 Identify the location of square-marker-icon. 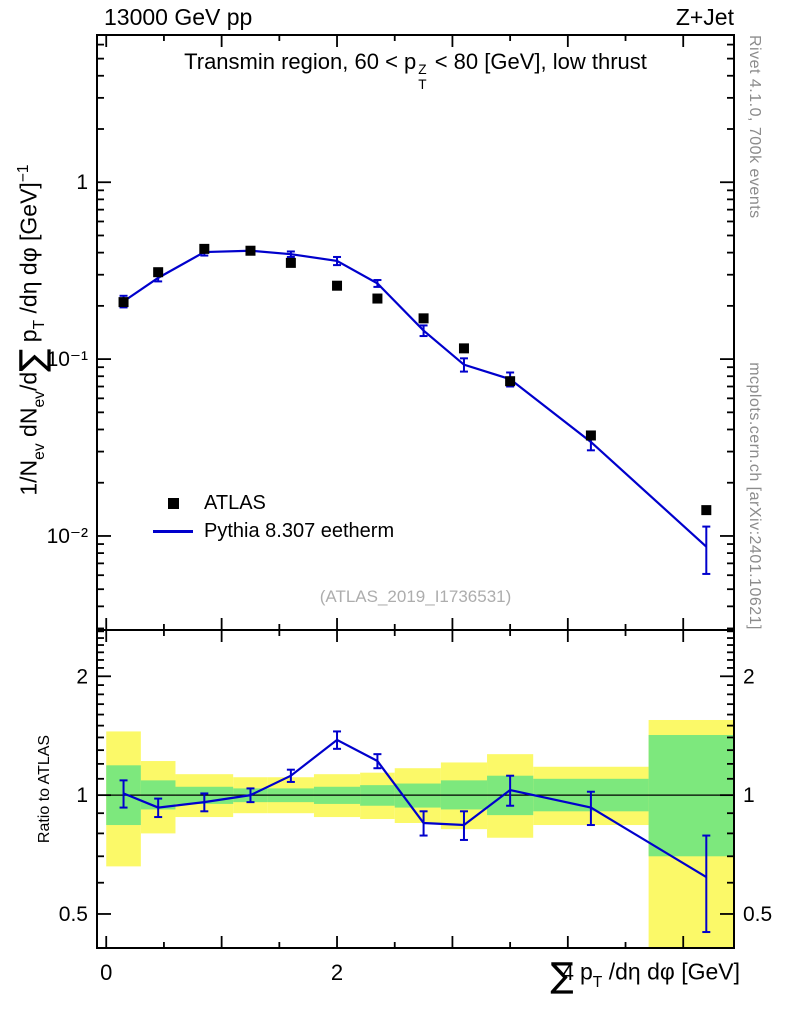
(173, 503).